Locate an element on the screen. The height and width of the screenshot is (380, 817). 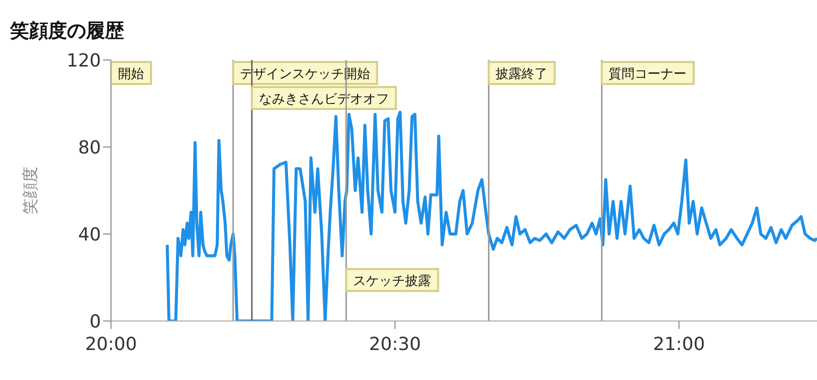
y-tick-label: 120 is located at coordinates (83, 61).